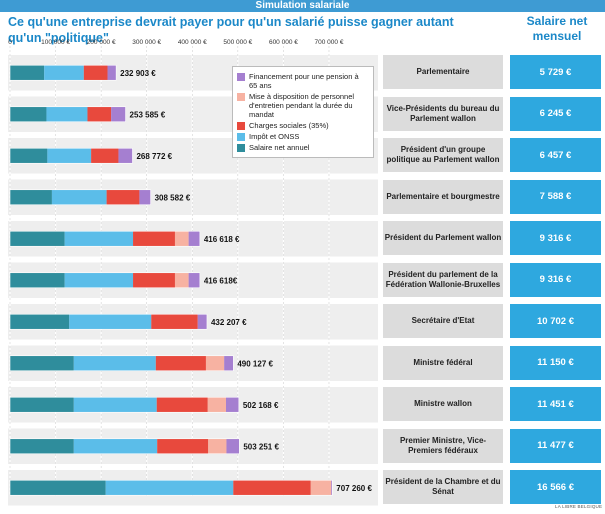  Describe the element at coordinates (443, 404) in the screenshot. I see `role-label: Ministre wallon` at that location.